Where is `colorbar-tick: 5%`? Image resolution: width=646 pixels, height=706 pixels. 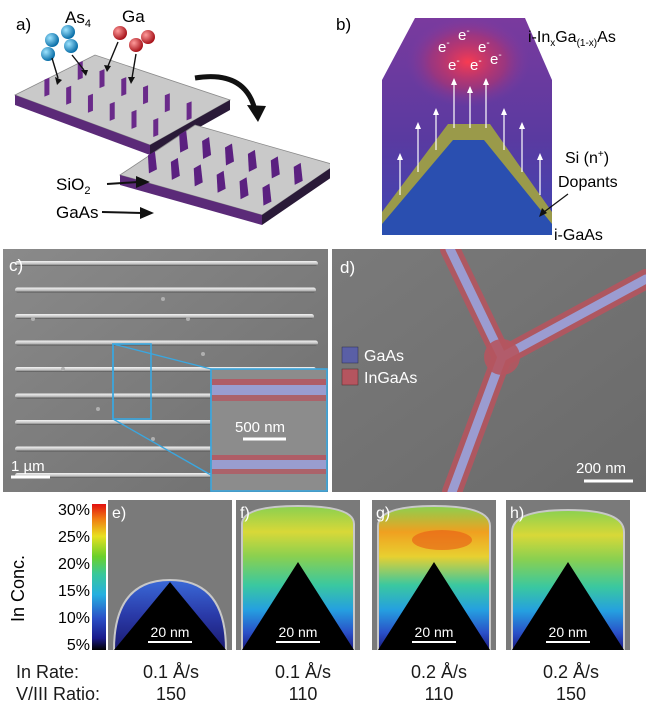
colorbar-tick: 5% is located at coordinates (78, 645).